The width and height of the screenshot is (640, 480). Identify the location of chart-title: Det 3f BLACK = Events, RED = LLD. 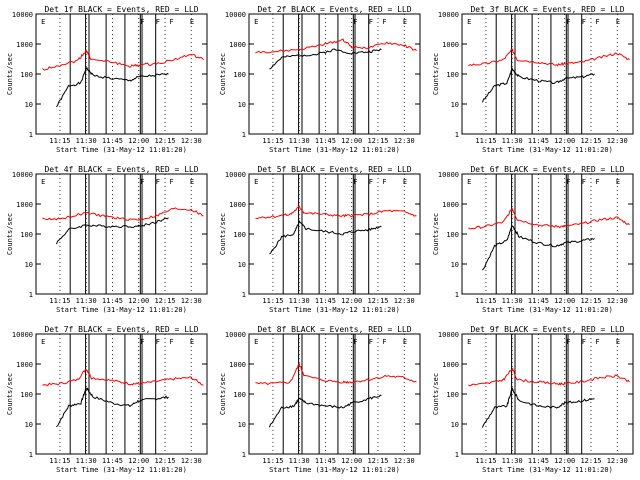
(547, 9).